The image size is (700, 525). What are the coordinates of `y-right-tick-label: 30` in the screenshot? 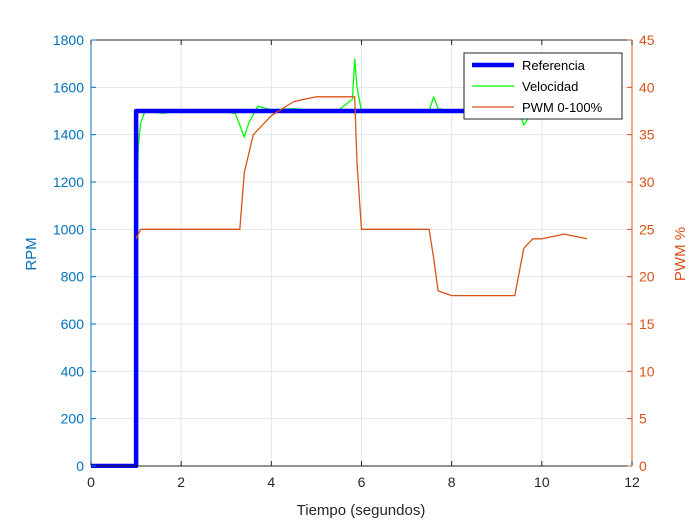 It's located at (647, 182).